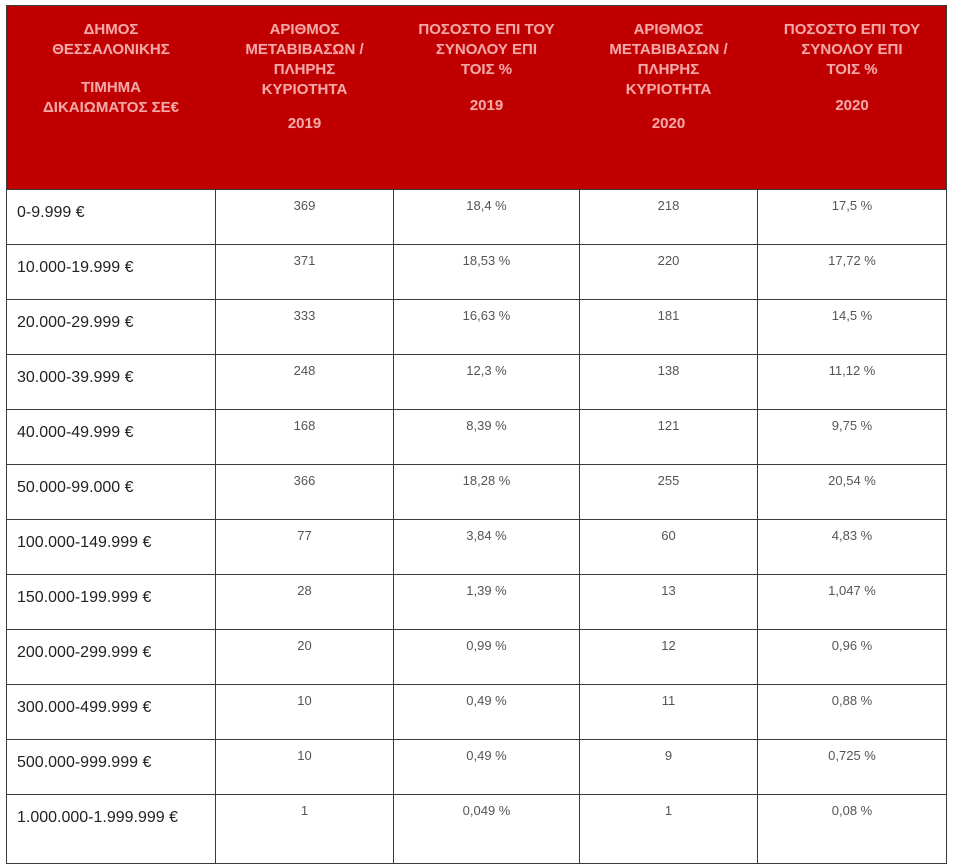 This screenshot has height=864, width=965. What do you see at coordinates (486, 657) in the screenshot?
I see `percent-2019-cell: 0,99 %` at bounding box center [486, 657].